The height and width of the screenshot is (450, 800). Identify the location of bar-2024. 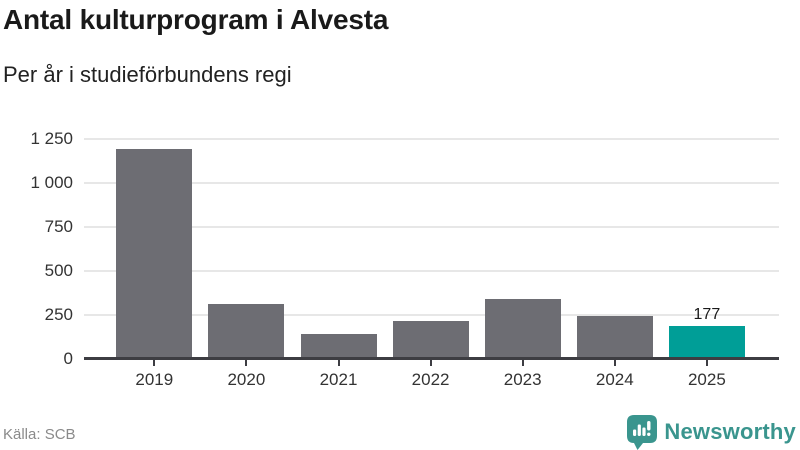
(614, 336).